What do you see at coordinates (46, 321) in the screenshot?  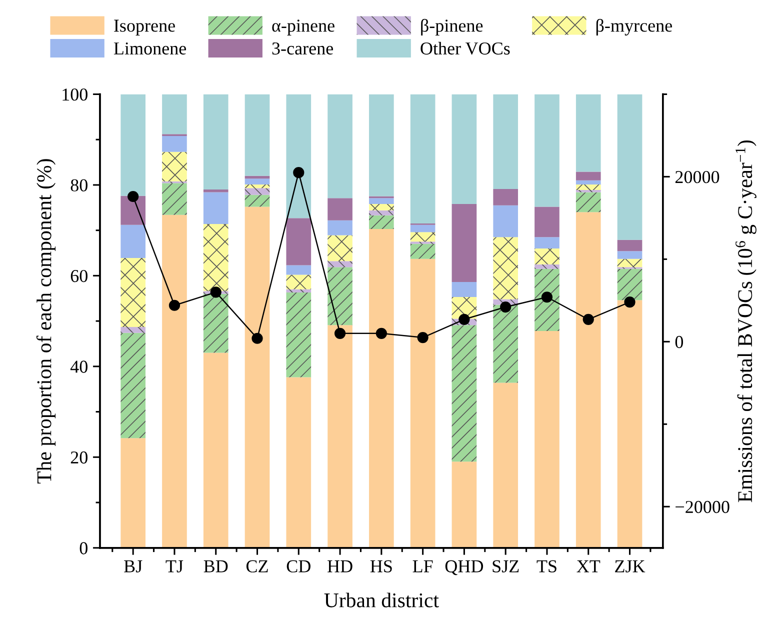 I see `y-axis-title: The proportion of each component (%)` at bounding box center [46, 321].